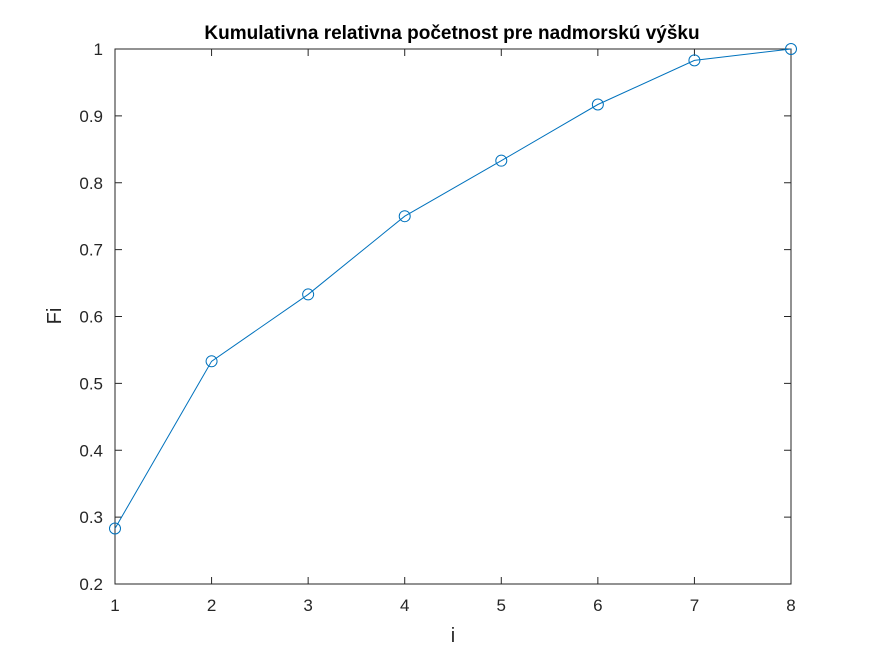 The image size is (875, 656). What do you see at coordinates (597, 605) in the screenshot?
I see `x-tick-label: 6` at bounding box center [597, 605].